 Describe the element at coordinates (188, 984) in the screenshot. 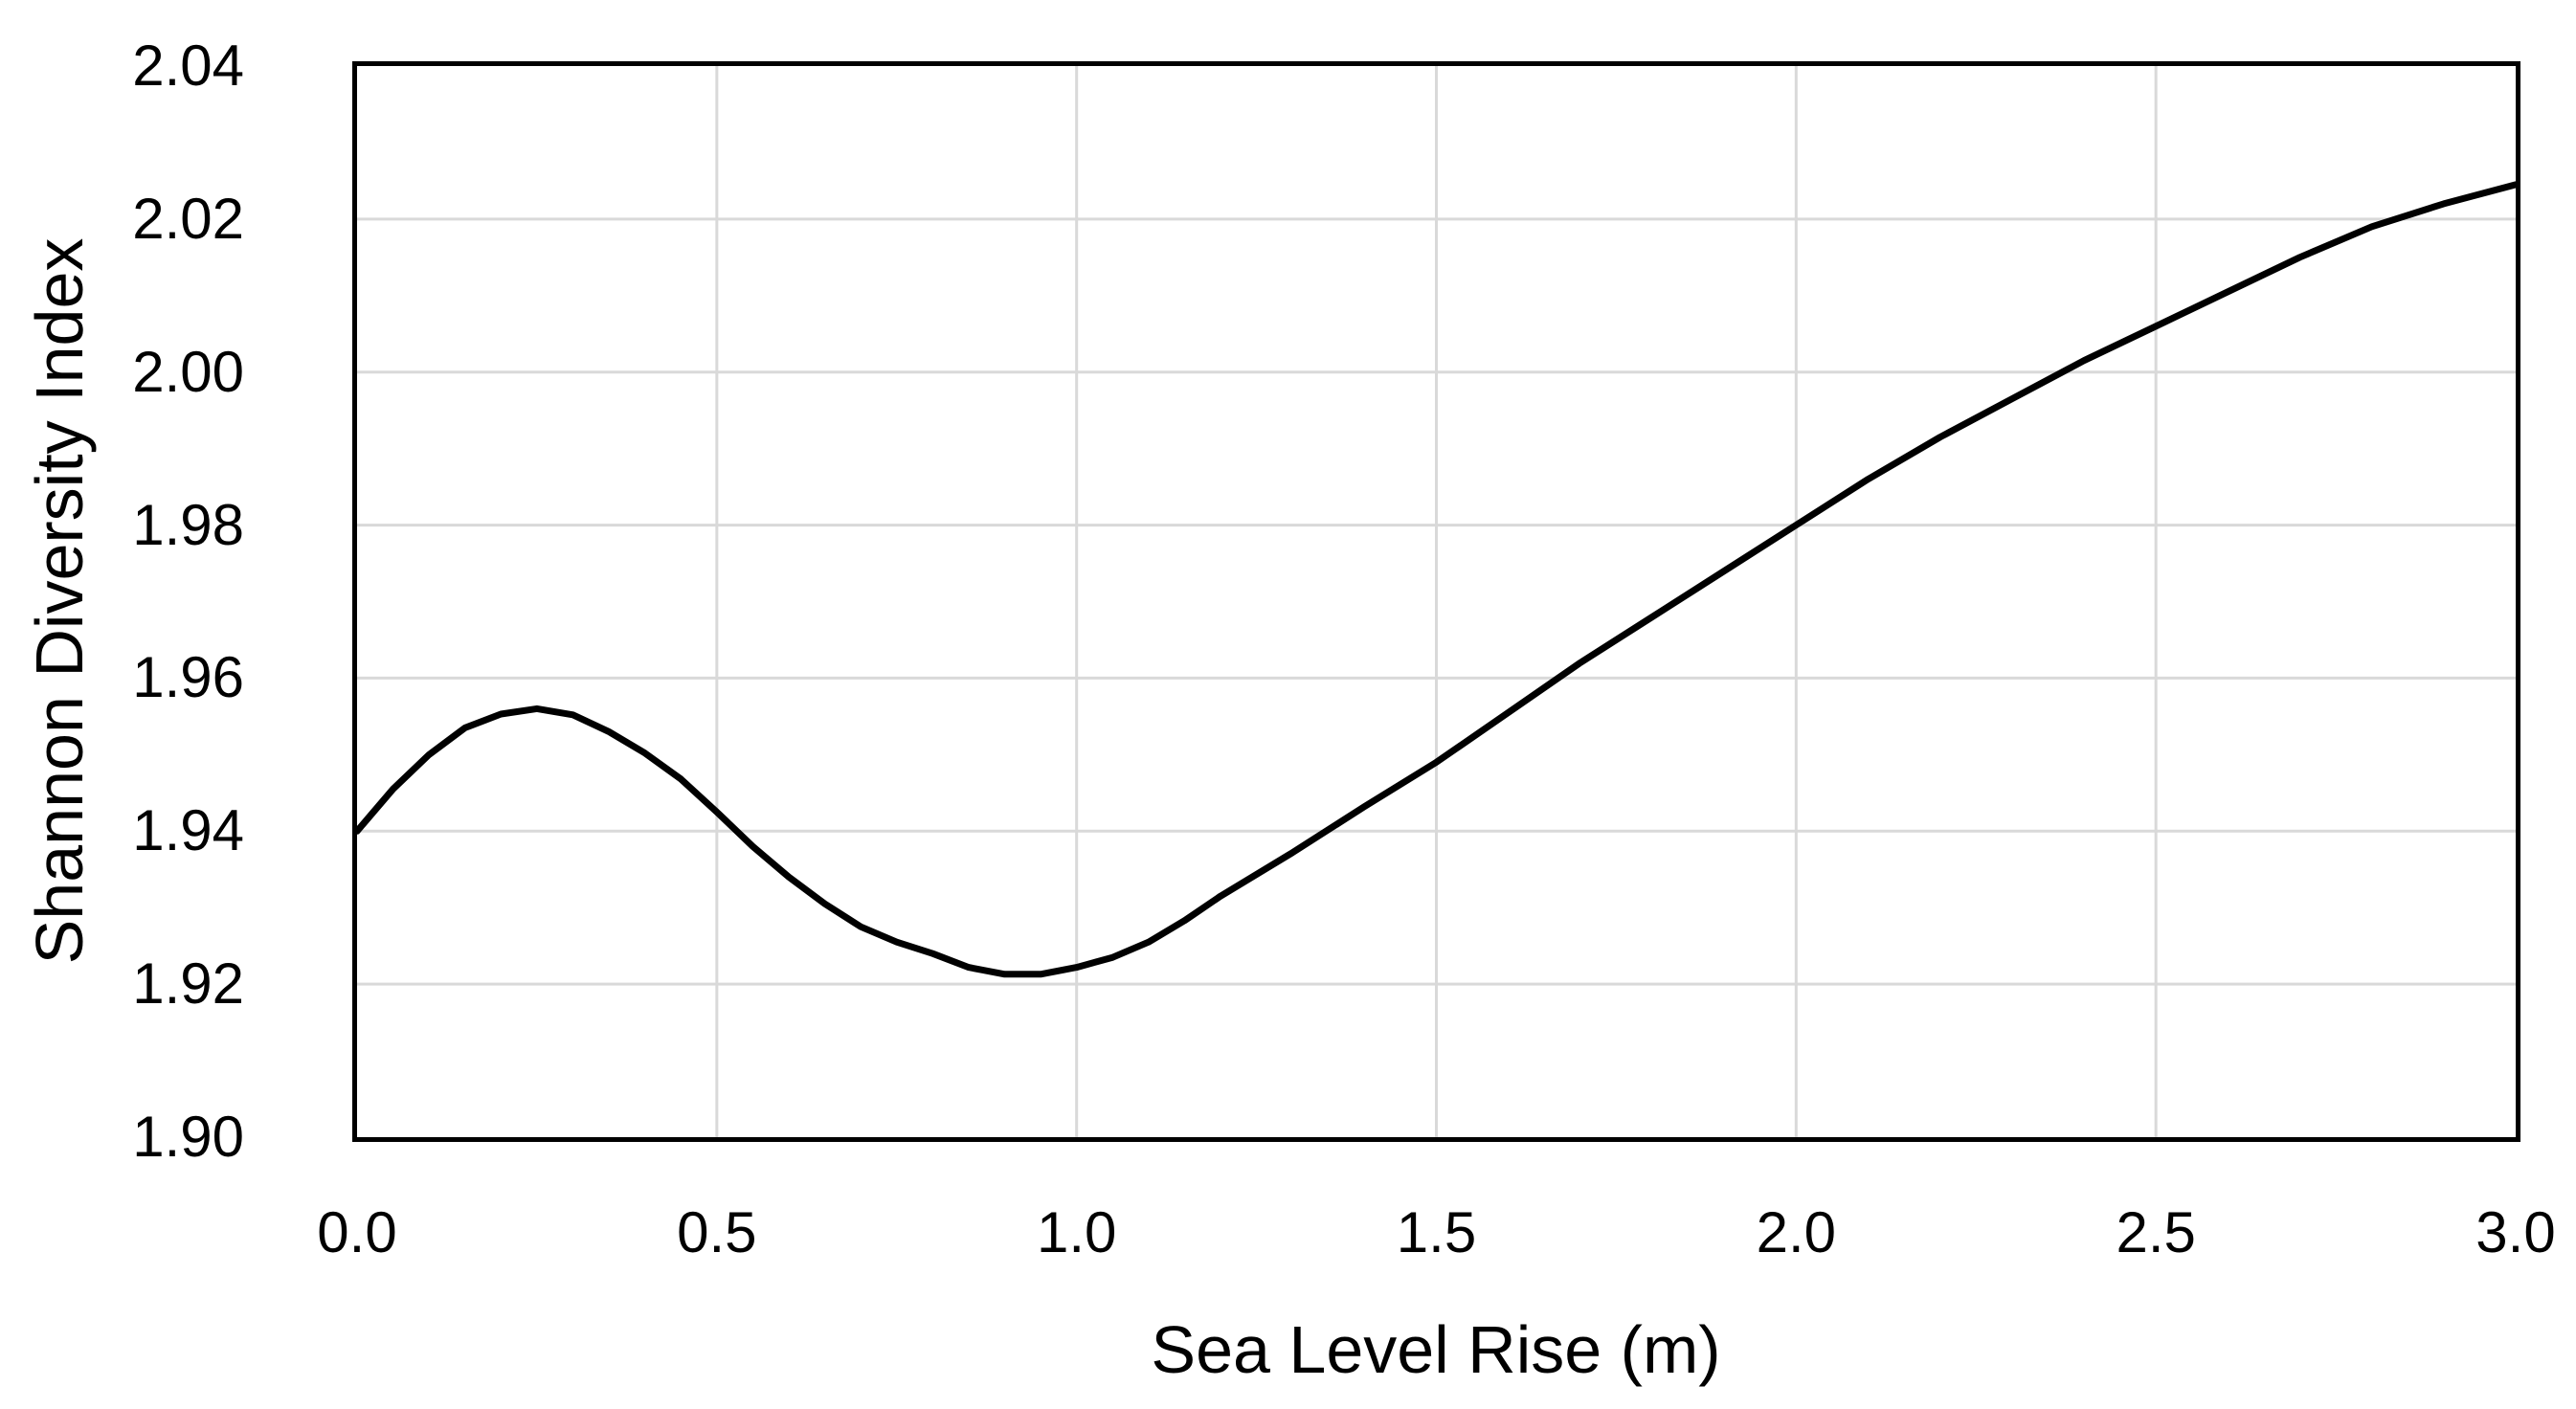

I see `y-tick-label: 1.92` at that location.